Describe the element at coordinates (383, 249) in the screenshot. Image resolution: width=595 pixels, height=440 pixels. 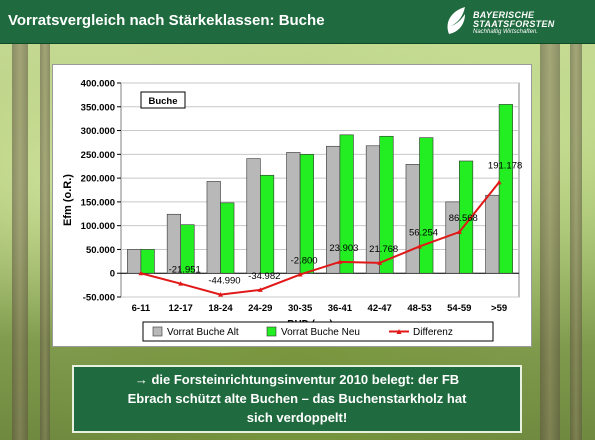
I see `data-label: 21.768` at that location.